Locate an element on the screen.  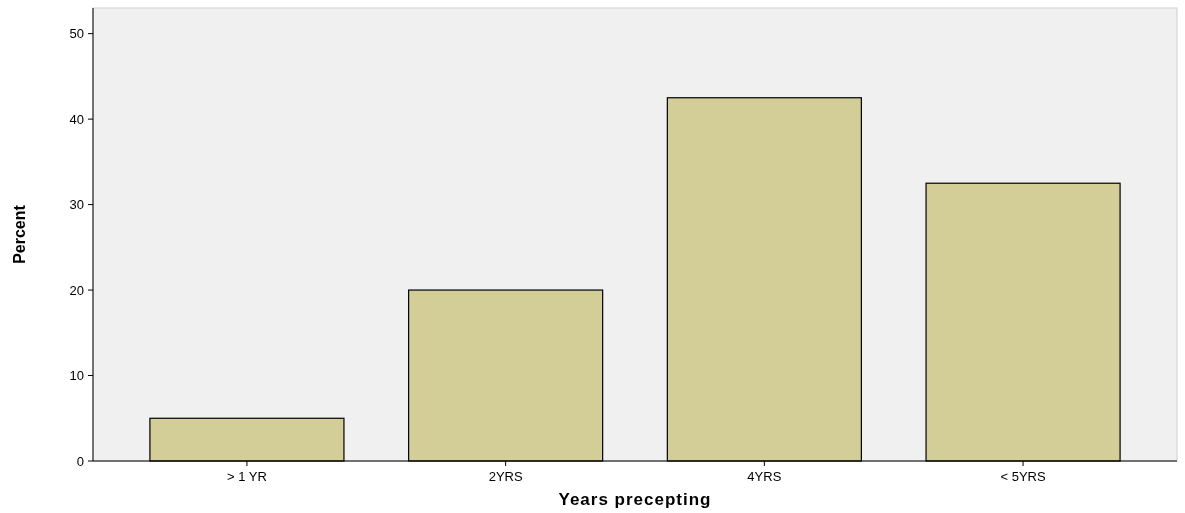
x-tick-label: < 5YRS is located at coordinates (1023, 476).